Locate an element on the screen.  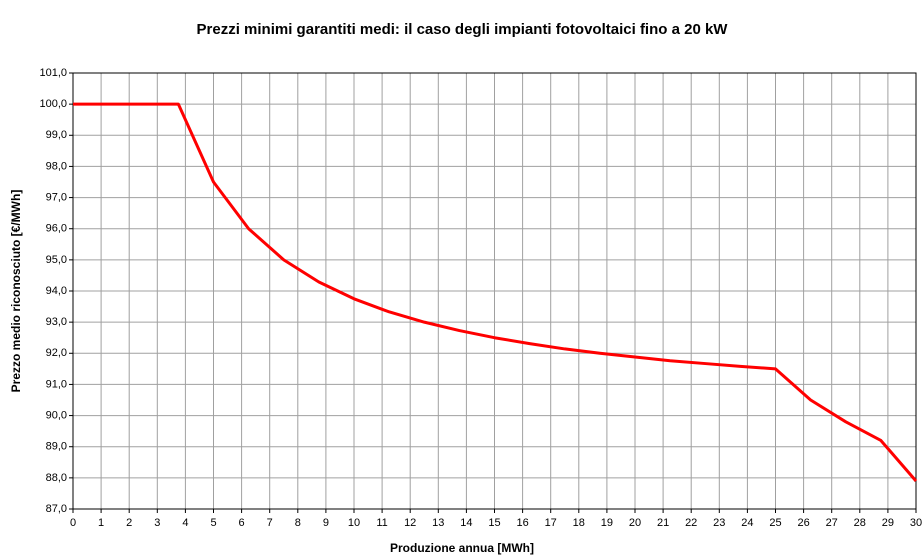
y-tick-label: 100,0 is located at coordinates (53, 104).